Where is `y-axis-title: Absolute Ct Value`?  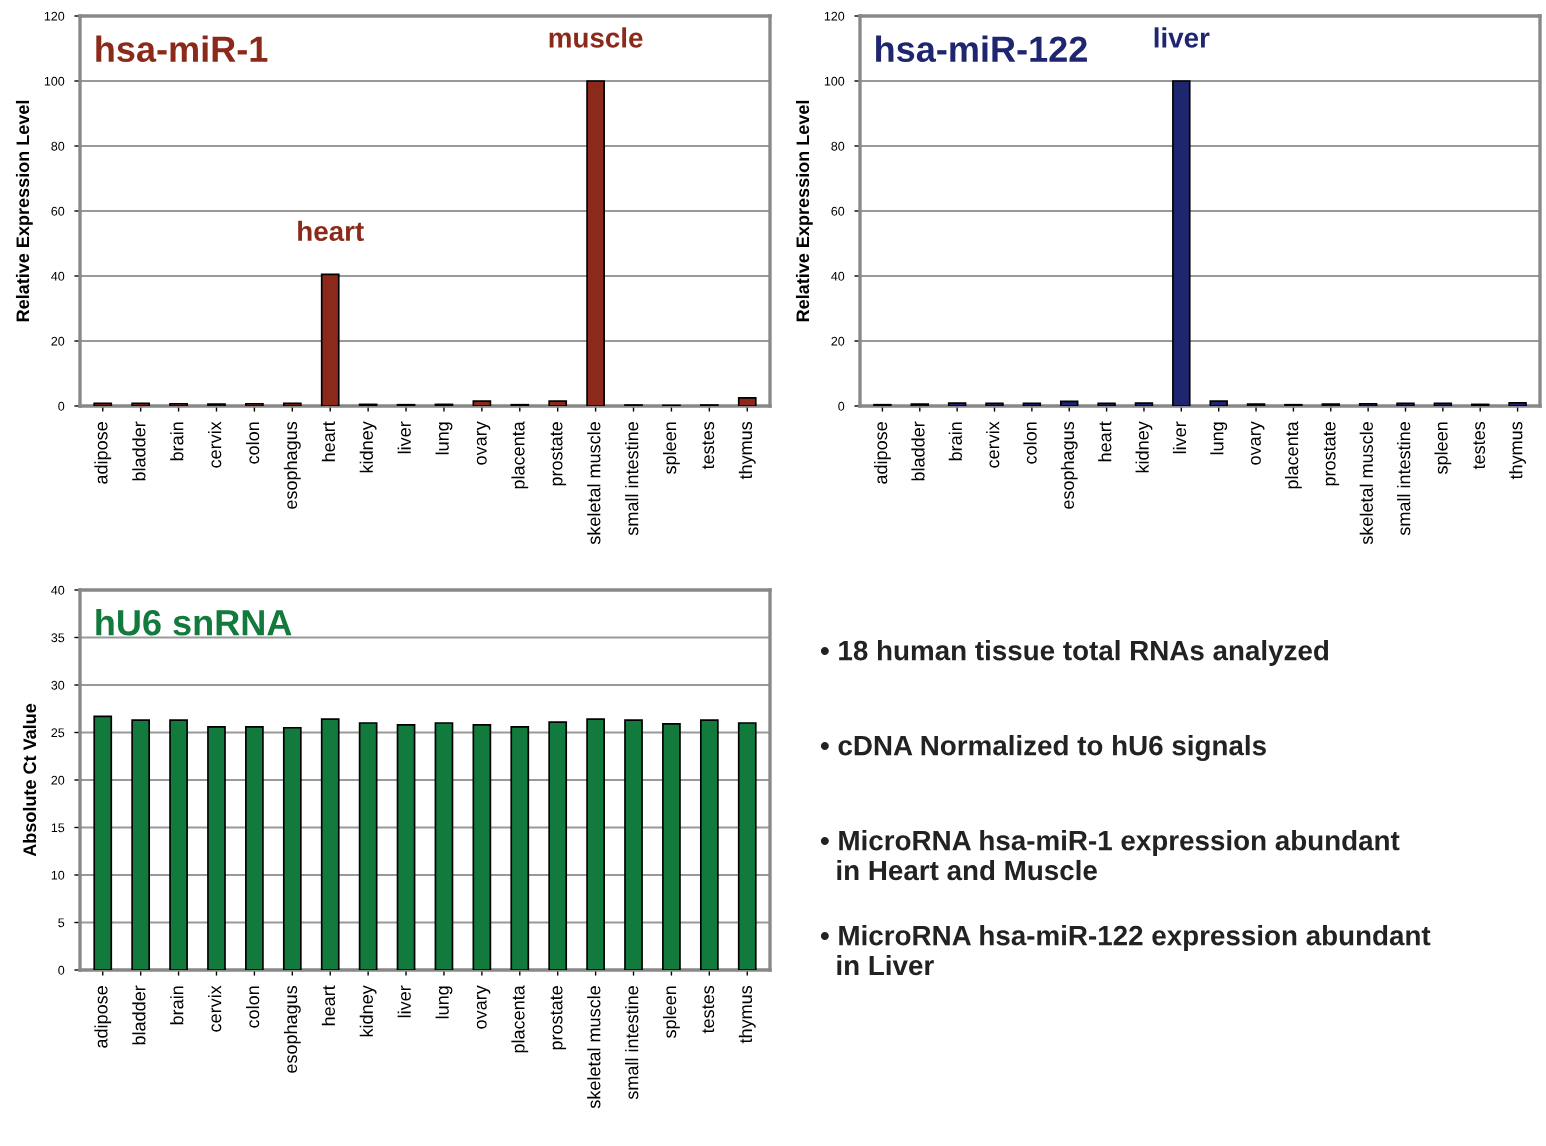 y-axis-title: Absolute Ct Value is located at coordinates (29, 780).